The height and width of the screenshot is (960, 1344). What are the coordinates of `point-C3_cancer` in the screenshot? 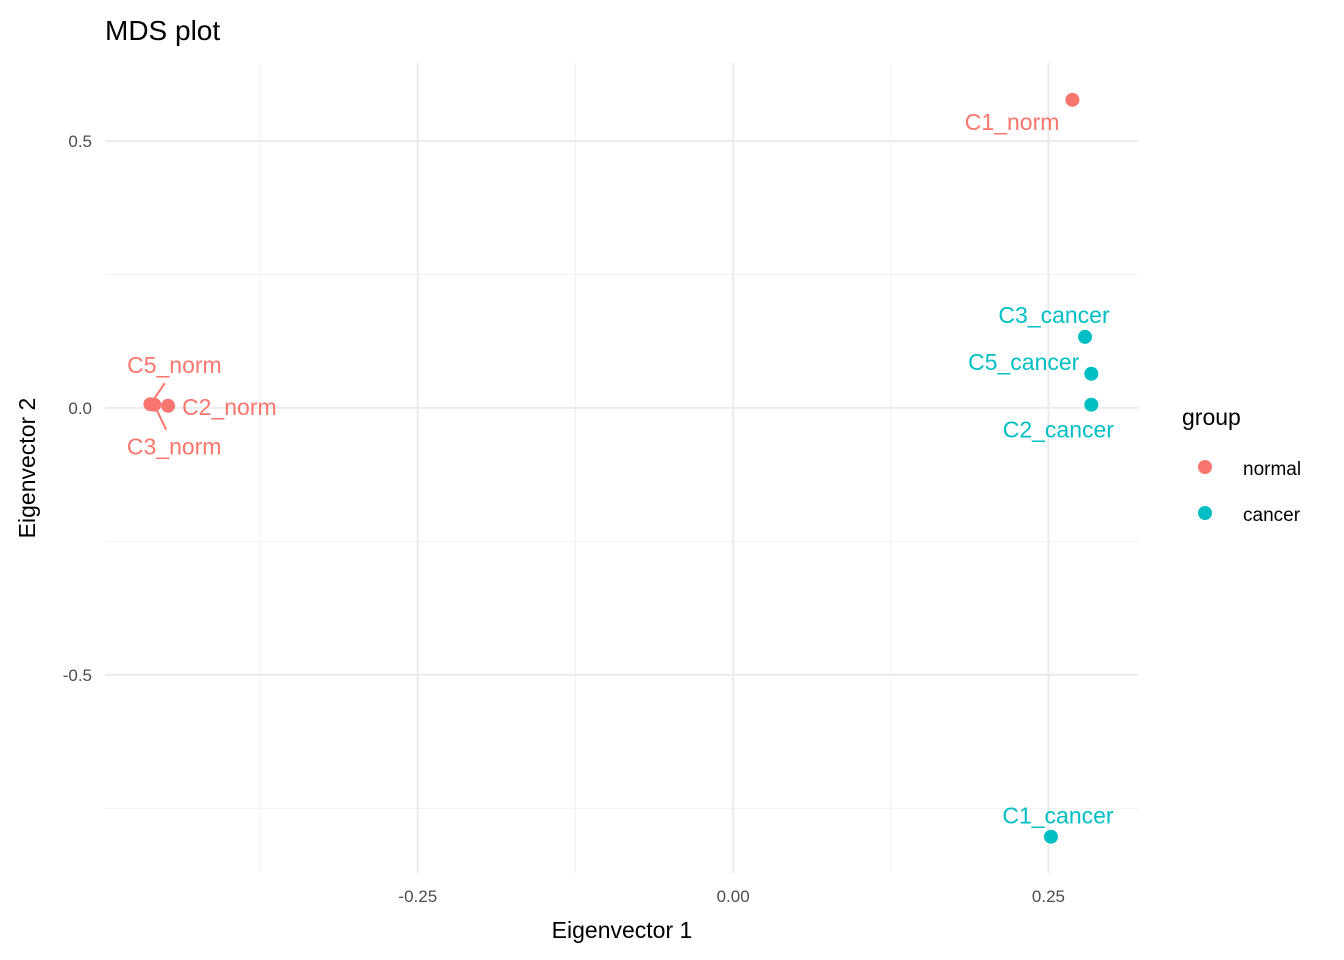 It's located at (1085, 336).